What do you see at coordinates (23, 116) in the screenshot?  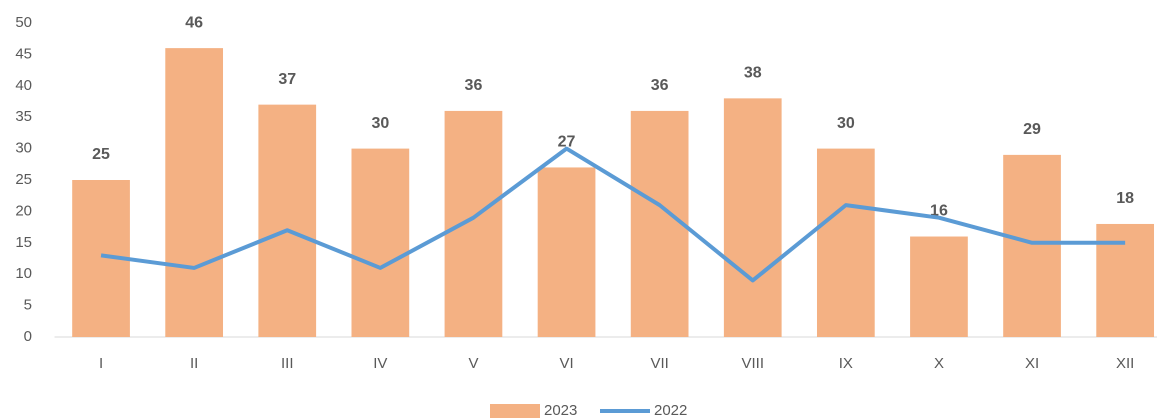 I see `y-tick-label: 35` at bounding box center [23, 116].